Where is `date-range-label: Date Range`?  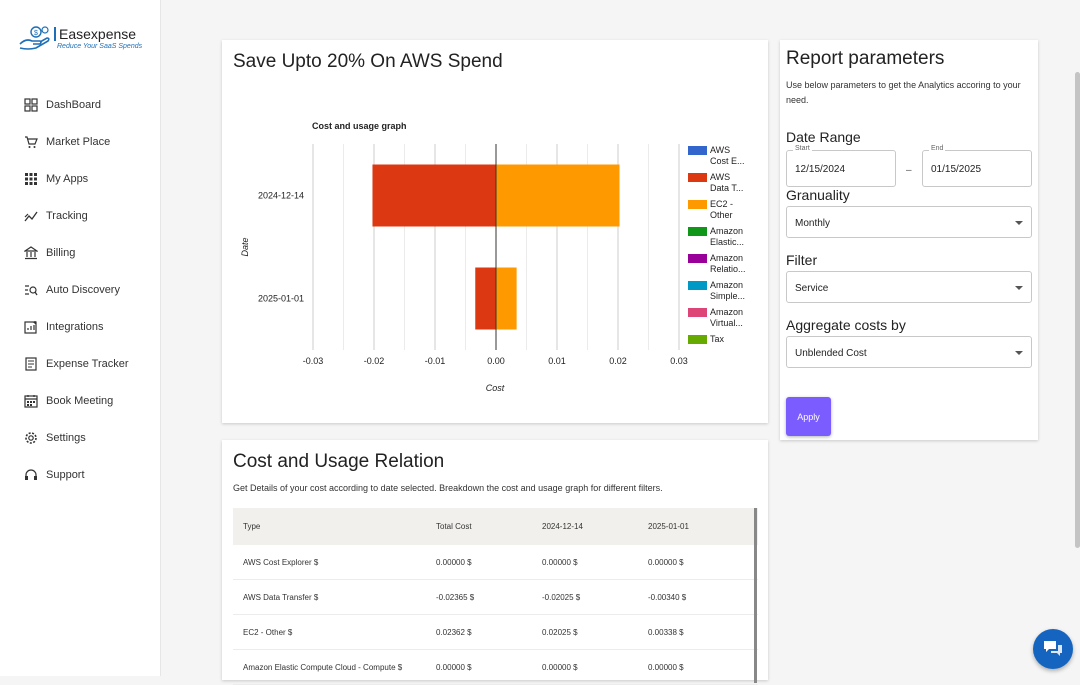
date-range-label: Date Range is located at coordinates (823, 137).